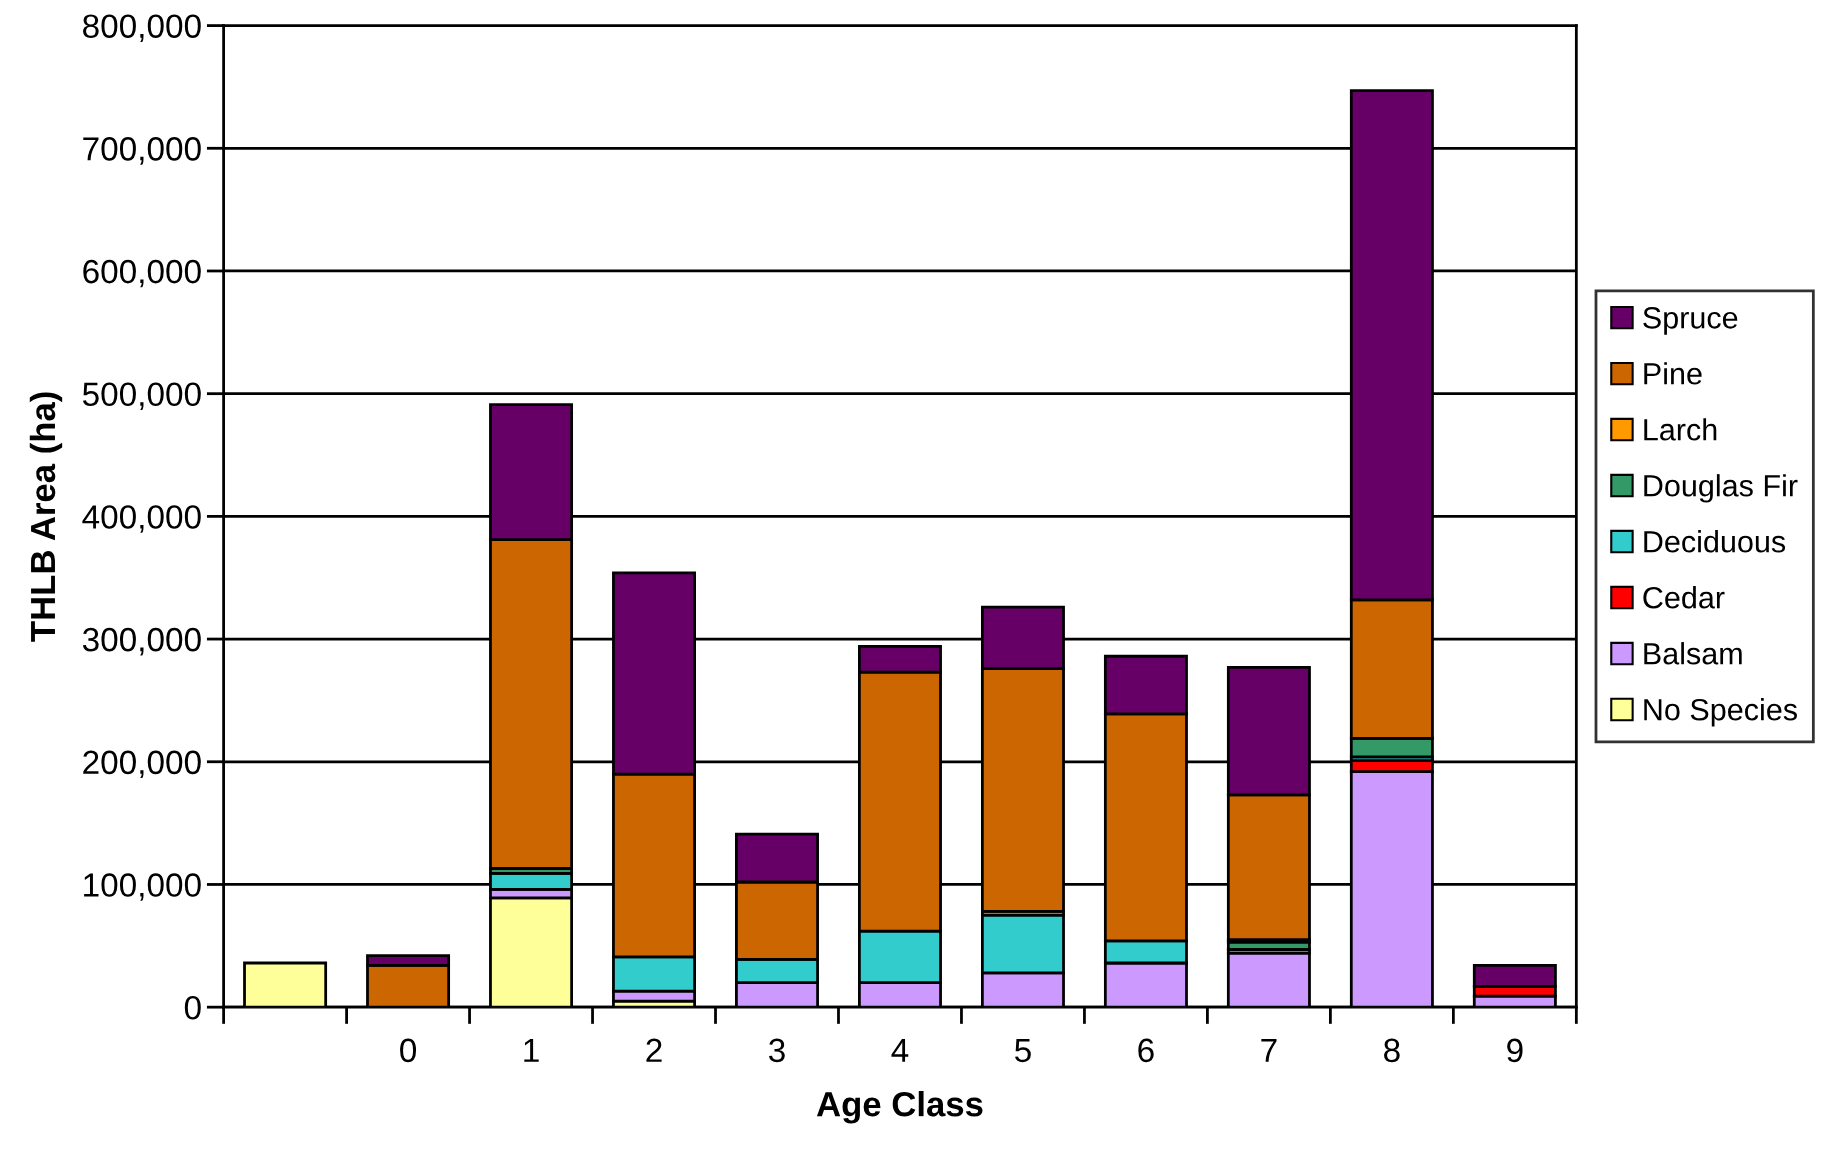 This screenshot has width=1848, height=1163. I want to click on legend-label: Spruce, so click(1690, 320).